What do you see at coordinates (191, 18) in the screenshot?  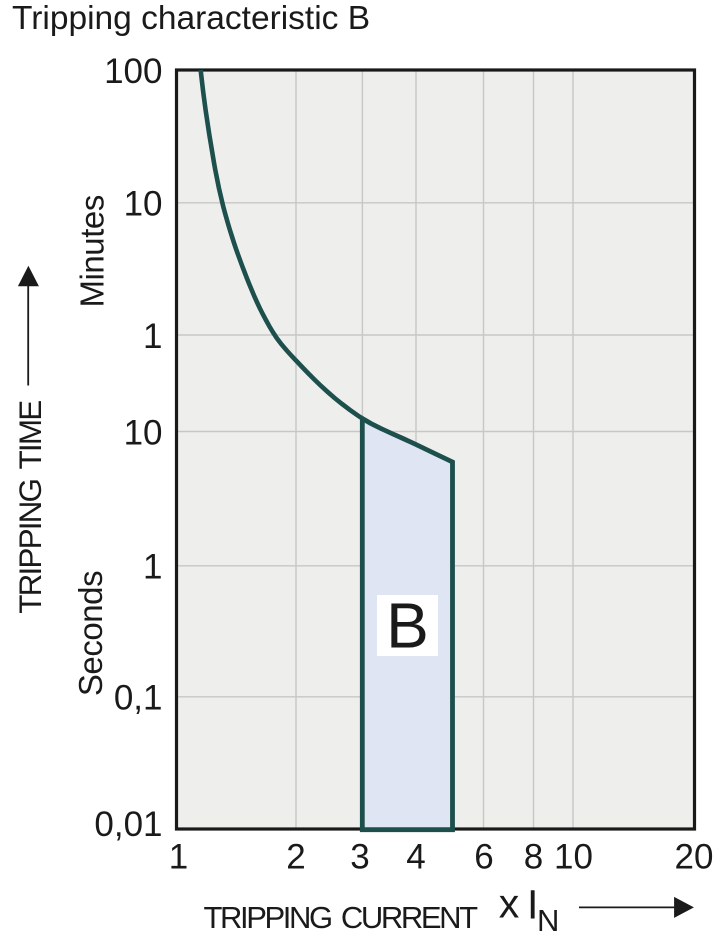 I see `svg-text: Tripping characteristic B` at bounding box center [191, 18].